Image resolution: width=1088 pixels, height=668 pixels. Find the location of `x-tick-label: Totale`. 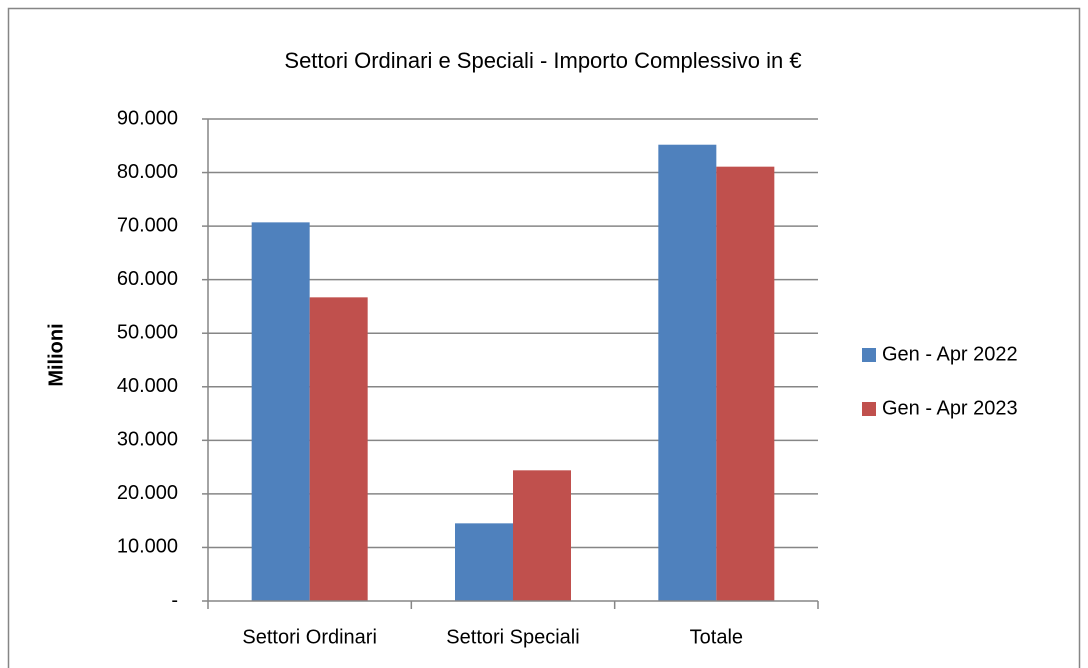

x-tick-label: Totale is located at coordinates (716, 637).